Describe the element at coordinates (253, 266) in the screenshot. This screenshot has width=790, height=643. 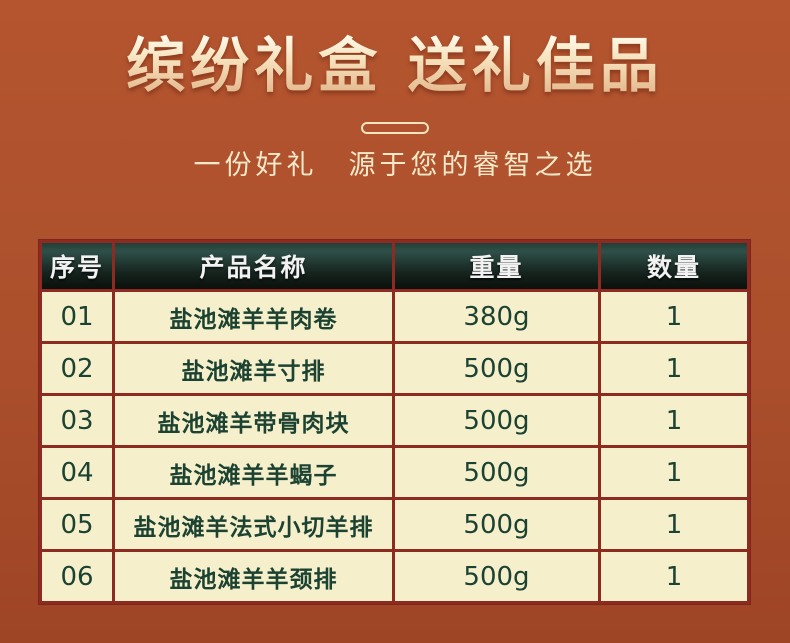
I see `column-header-name: 产品名称` at that location.